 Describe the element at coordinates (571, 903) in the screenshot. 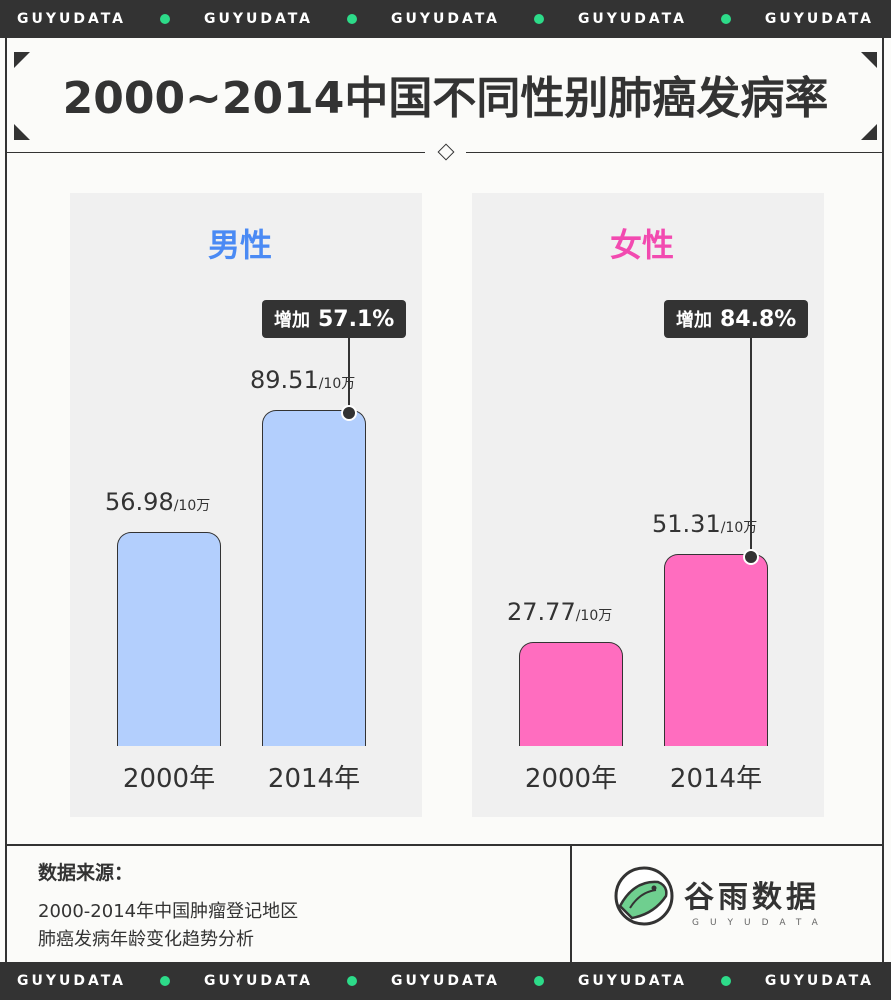

I see `footer-vertical-divider` at that location.